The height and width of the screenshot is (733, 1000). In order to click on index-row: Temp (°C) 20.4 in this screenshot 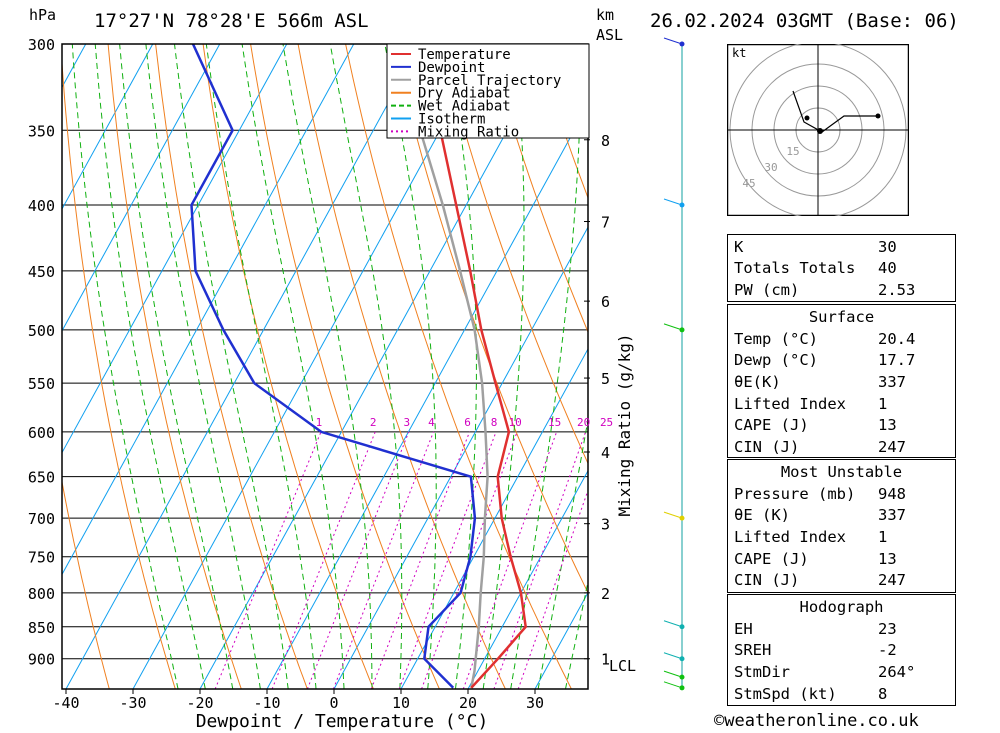, I will do `click(824, 339)`.